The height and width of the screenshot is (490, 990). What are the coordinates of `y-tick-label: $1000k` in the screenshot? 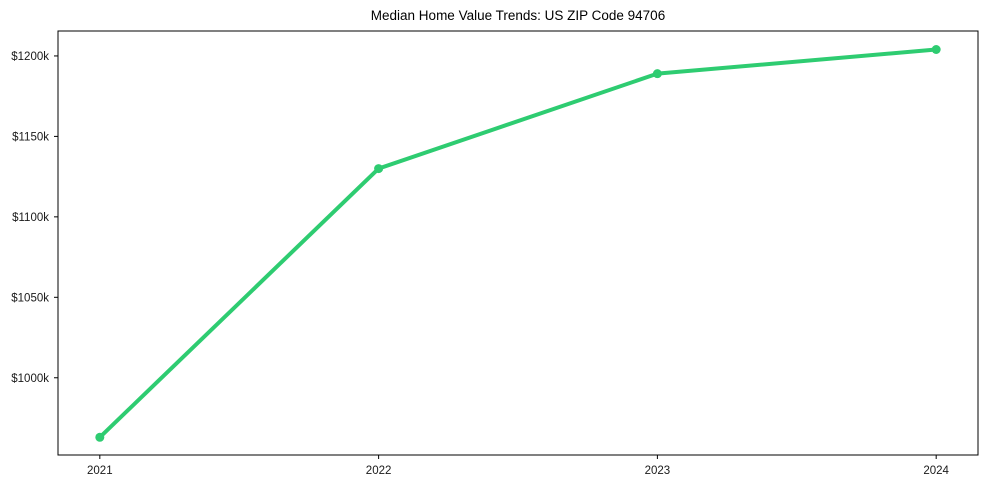 It's located at (30, 379).